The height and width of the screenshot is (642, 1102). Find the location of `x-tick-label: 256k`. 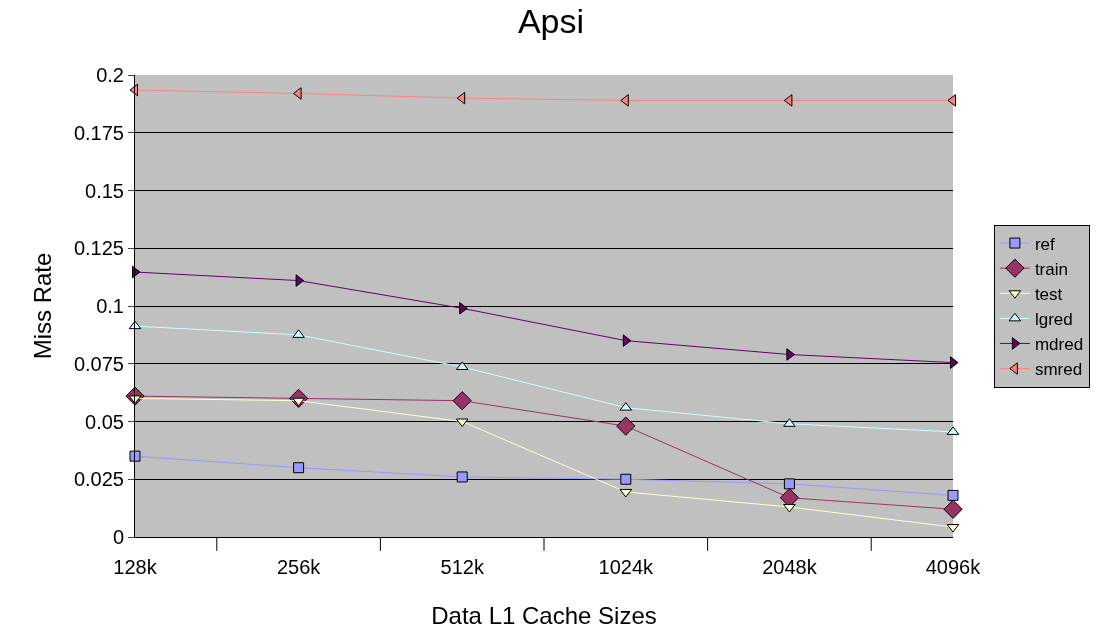

x-tick-label: 256k is located at coordinates (299, 567).